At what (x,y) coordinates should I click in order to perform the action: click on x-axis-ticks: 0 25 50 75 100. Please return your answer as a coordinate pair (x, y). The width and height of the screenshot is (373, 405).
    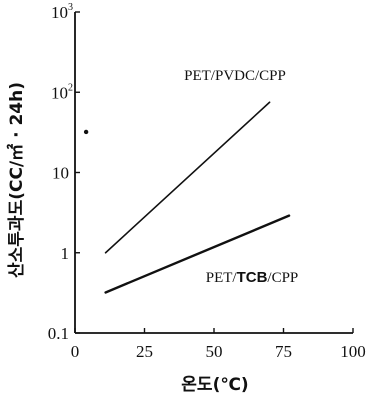
    Looking at the image, I should click on (218, 344).